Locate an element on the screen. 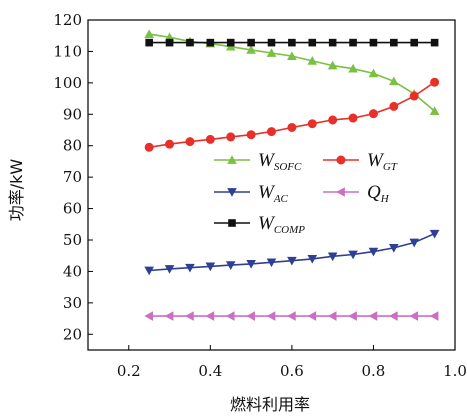 This screenshot has height=417, width=467. y-tick-label: 80 is located at coordinates (72, 146).